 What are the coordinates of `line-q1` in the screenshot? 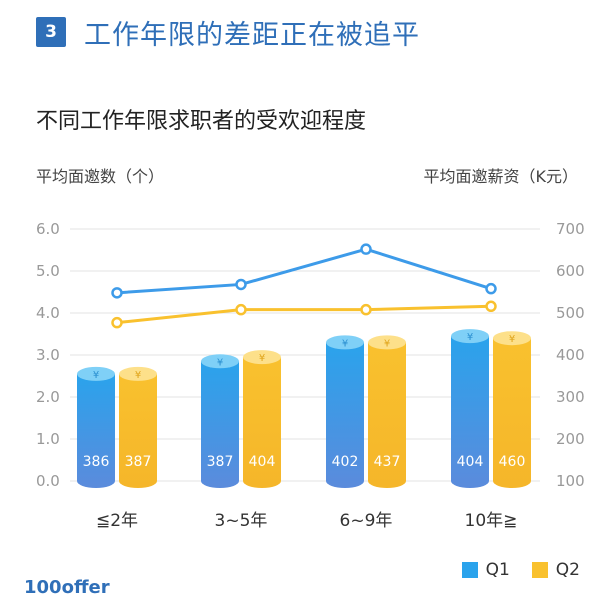 It's located at (304, 271).